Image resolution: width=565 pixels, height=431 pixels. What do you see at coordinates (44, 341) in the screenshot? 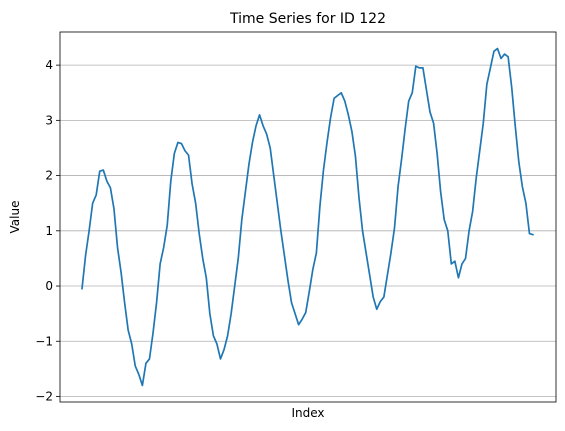
I see `y-tick-label: −1` at bounding box center [44, 341].